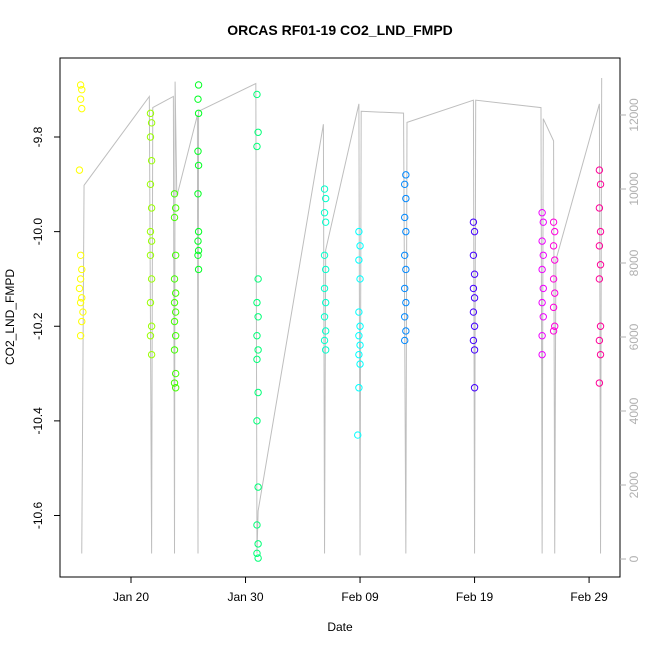 The image size is (650, 650). What do you see at coordinates (10, 317) in the screenshot?
I see `y-axis-label: CO2_LND_FMPD` at bounding box center [10, 317].